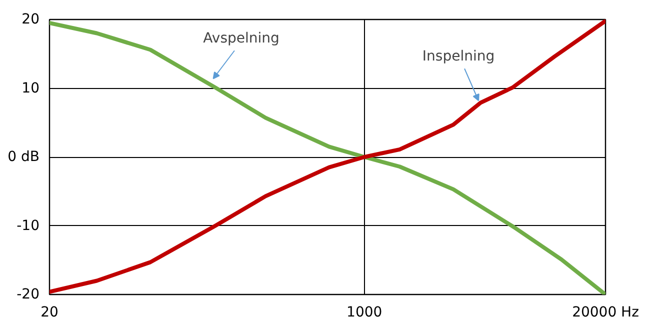  I want to click on y-tick-label: 10, so click(31, 88).